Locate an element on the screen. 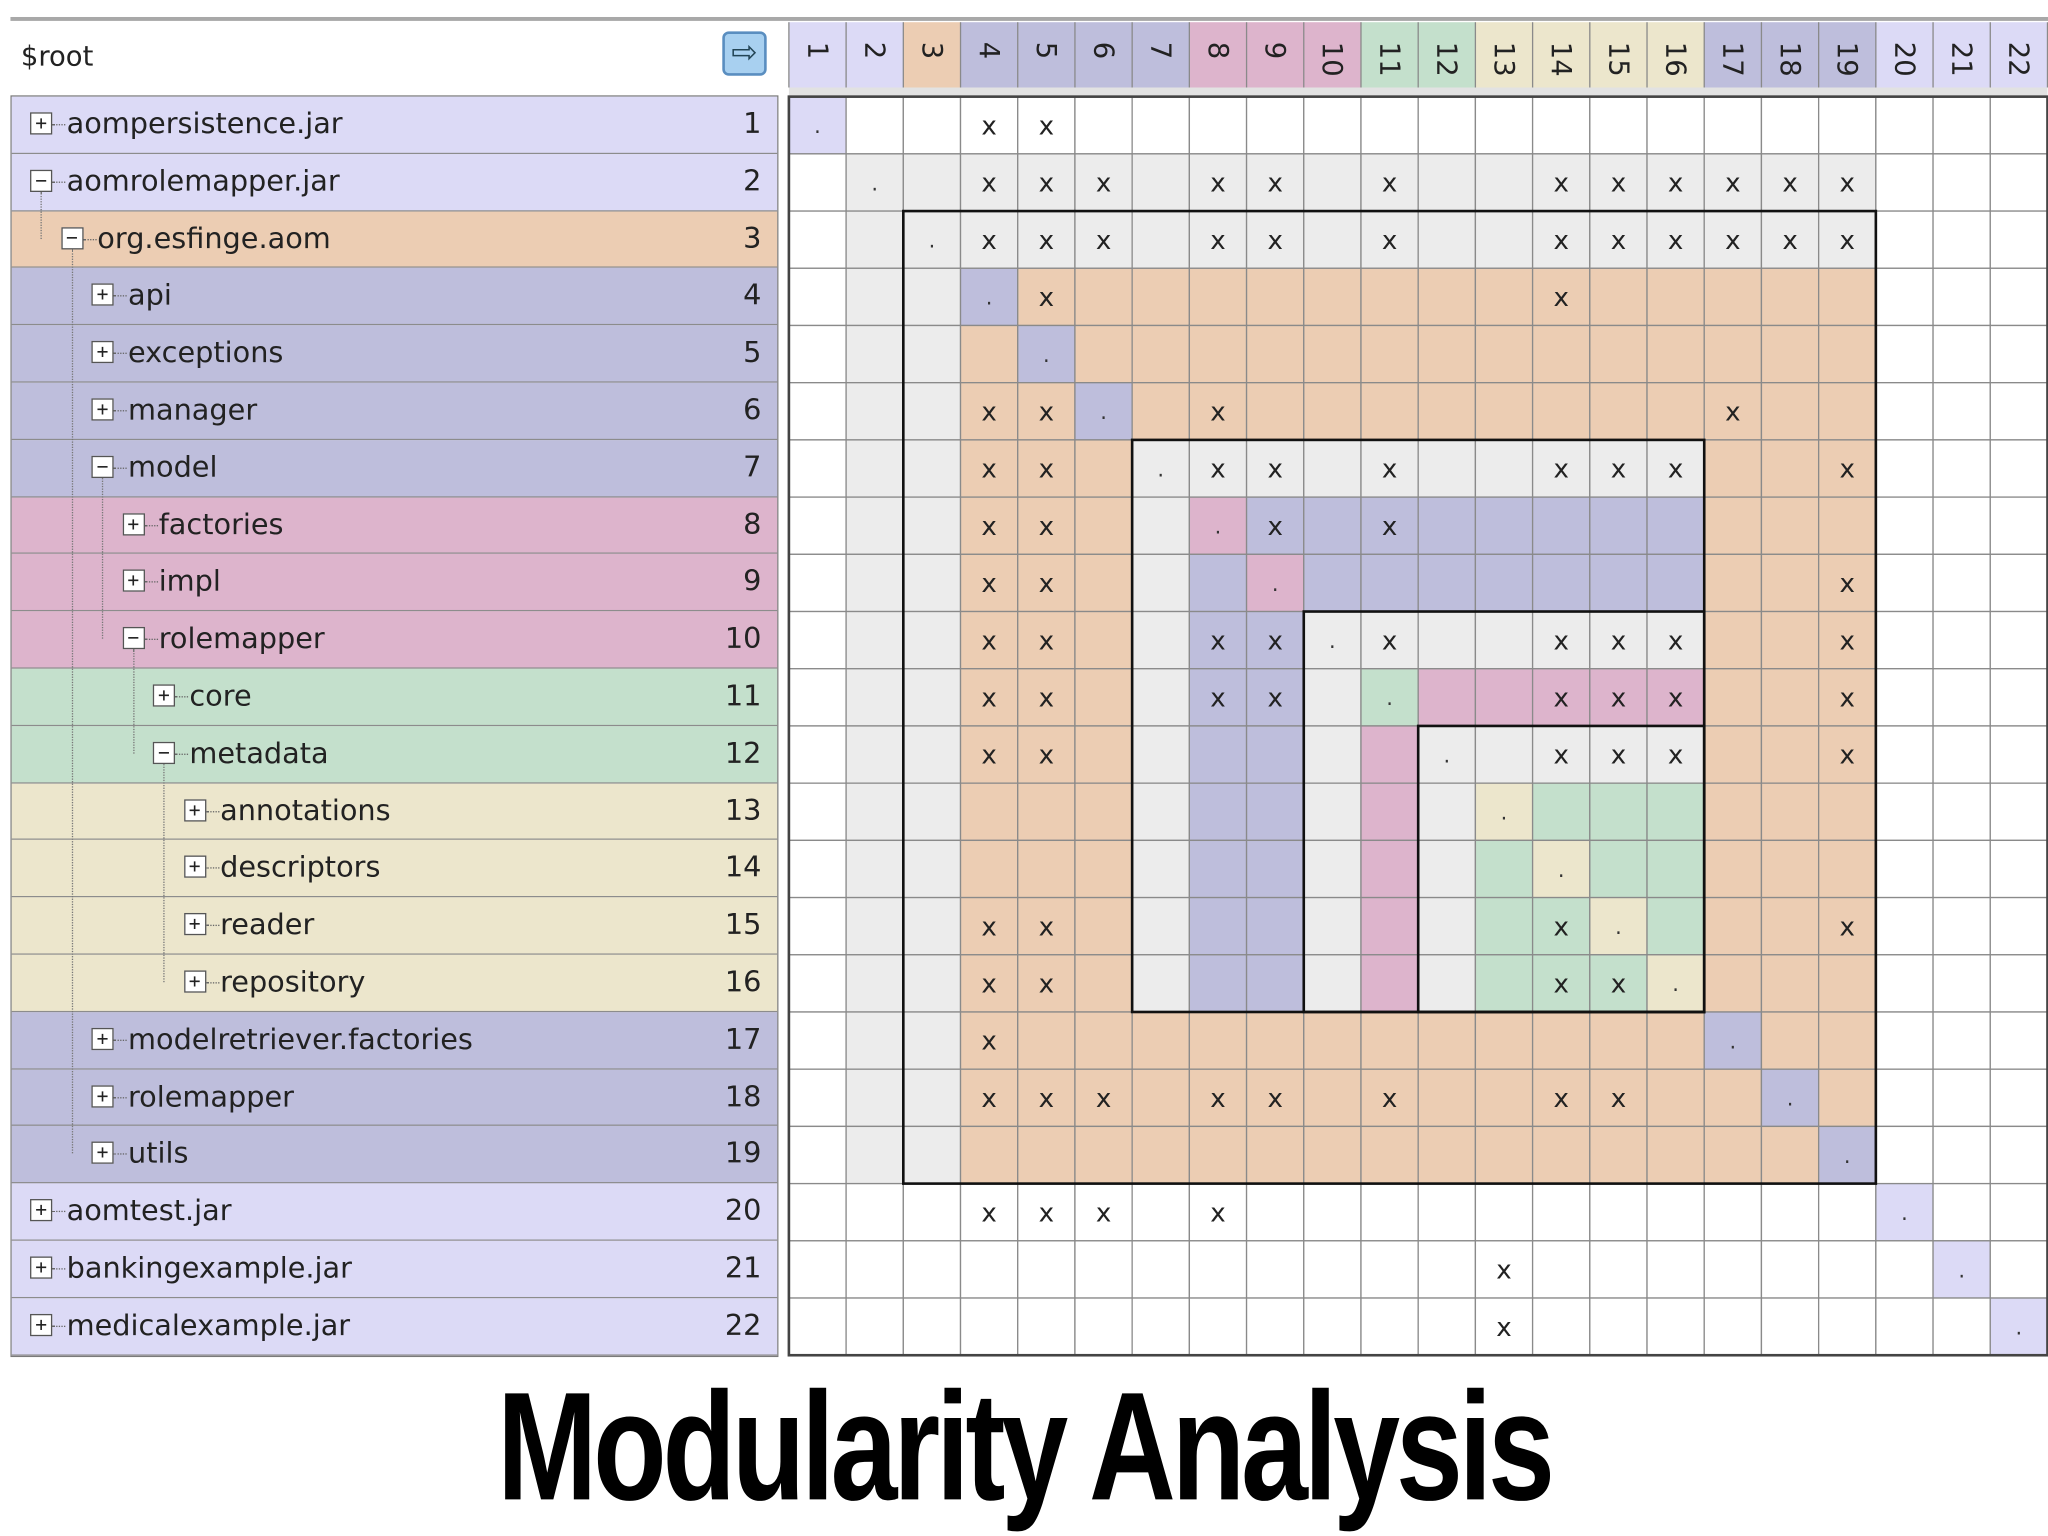 This screenshot has height=1536, width=2048. tree-row: + aompersistence.jar 1 is located at coordinates (394, 125).